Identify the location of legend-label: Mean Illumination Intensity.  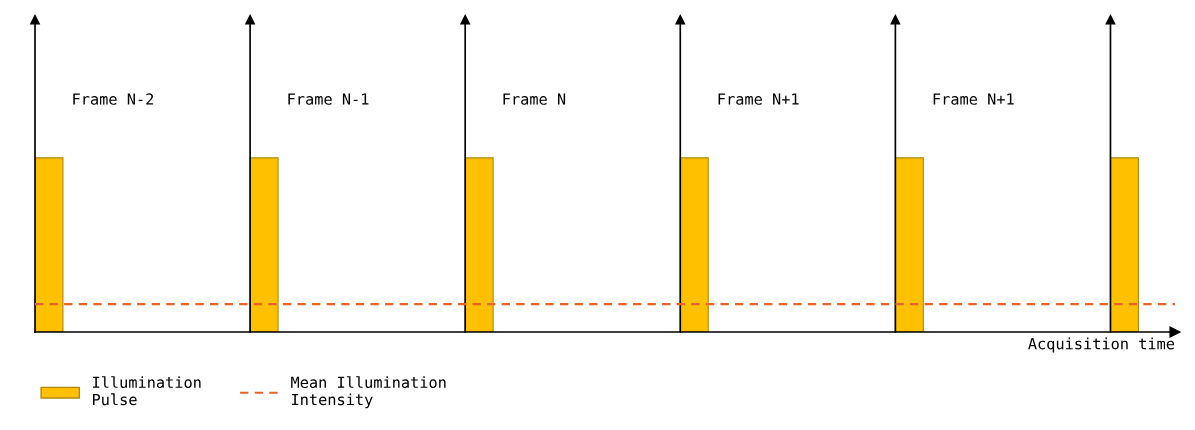
(368, 392).